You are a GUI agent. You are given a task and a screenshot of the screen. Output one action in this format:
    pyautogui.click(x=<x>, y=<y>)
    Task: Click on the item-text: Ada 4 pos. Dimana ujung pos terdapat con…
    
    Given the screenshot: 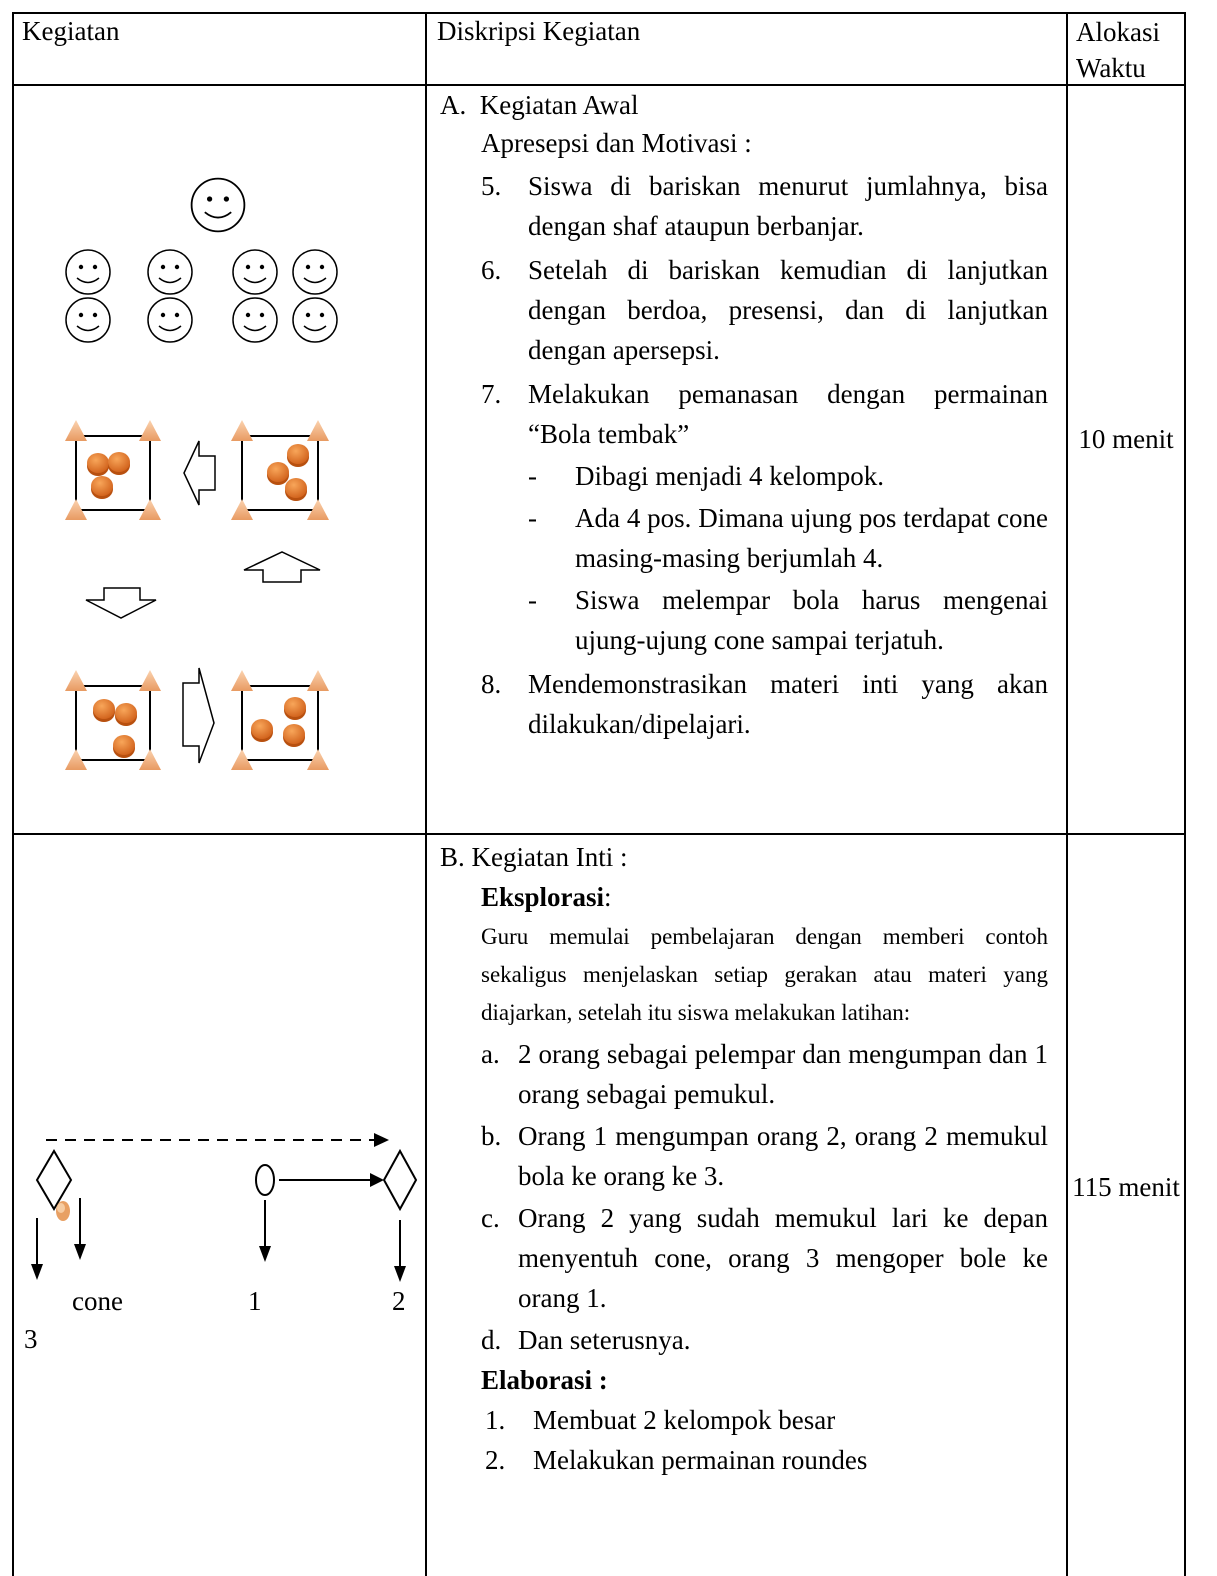 What is the action you would take?
    pyautogui.click(x=811, y=538)
    